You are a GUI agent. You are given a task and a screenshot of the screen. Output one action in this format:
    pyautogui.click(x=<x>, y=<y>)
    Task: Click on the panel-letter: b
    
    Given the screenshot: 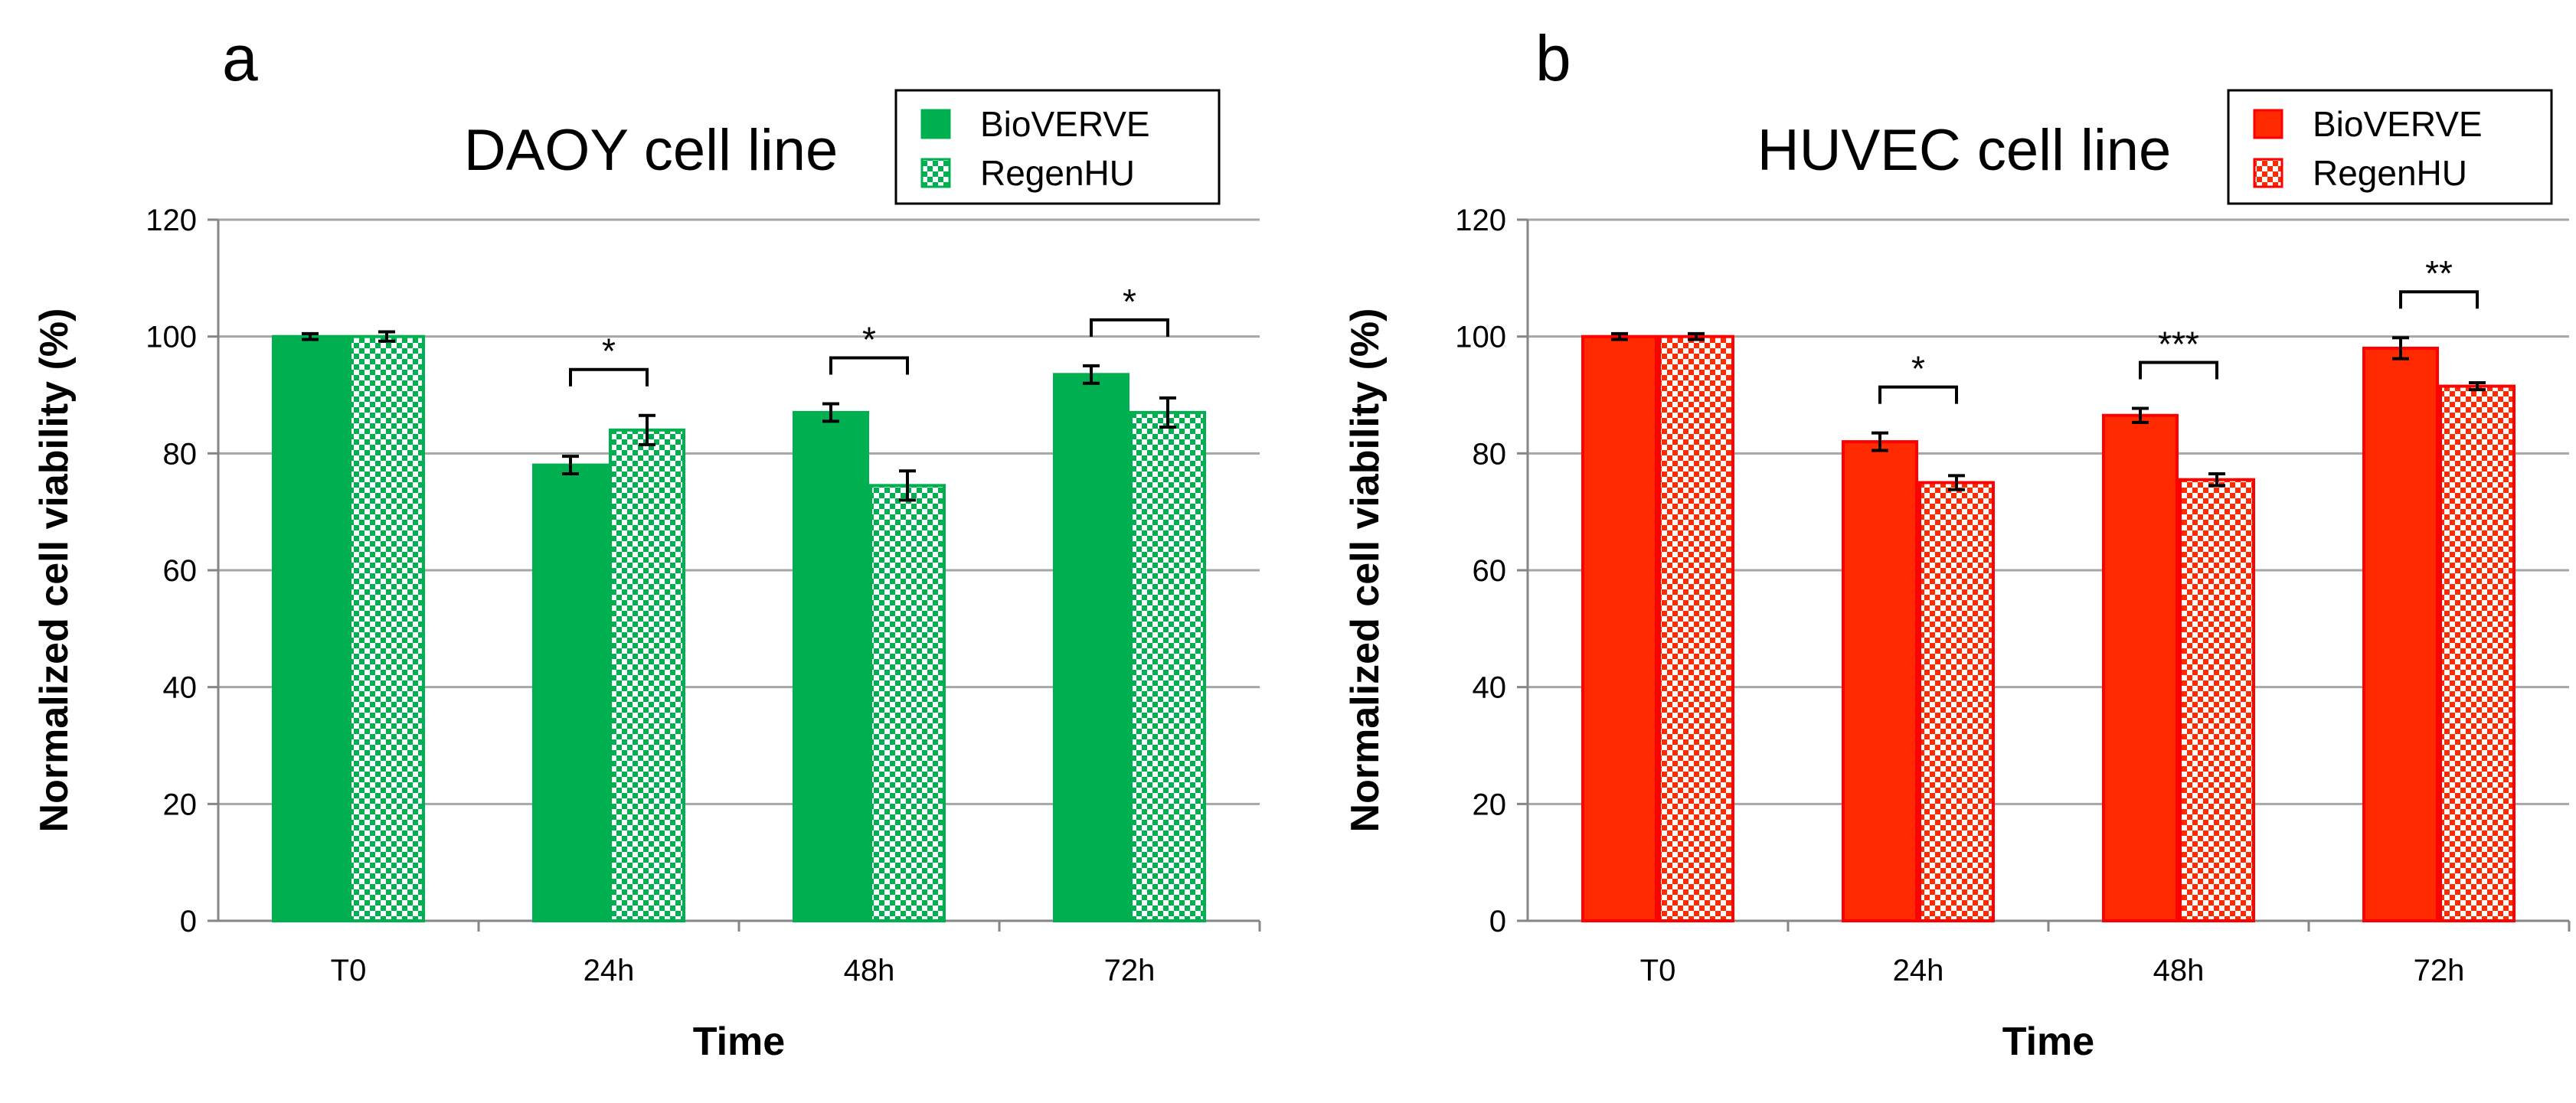 What is the action you would take?
    pyautogui.click(x=1553, y=58)
    